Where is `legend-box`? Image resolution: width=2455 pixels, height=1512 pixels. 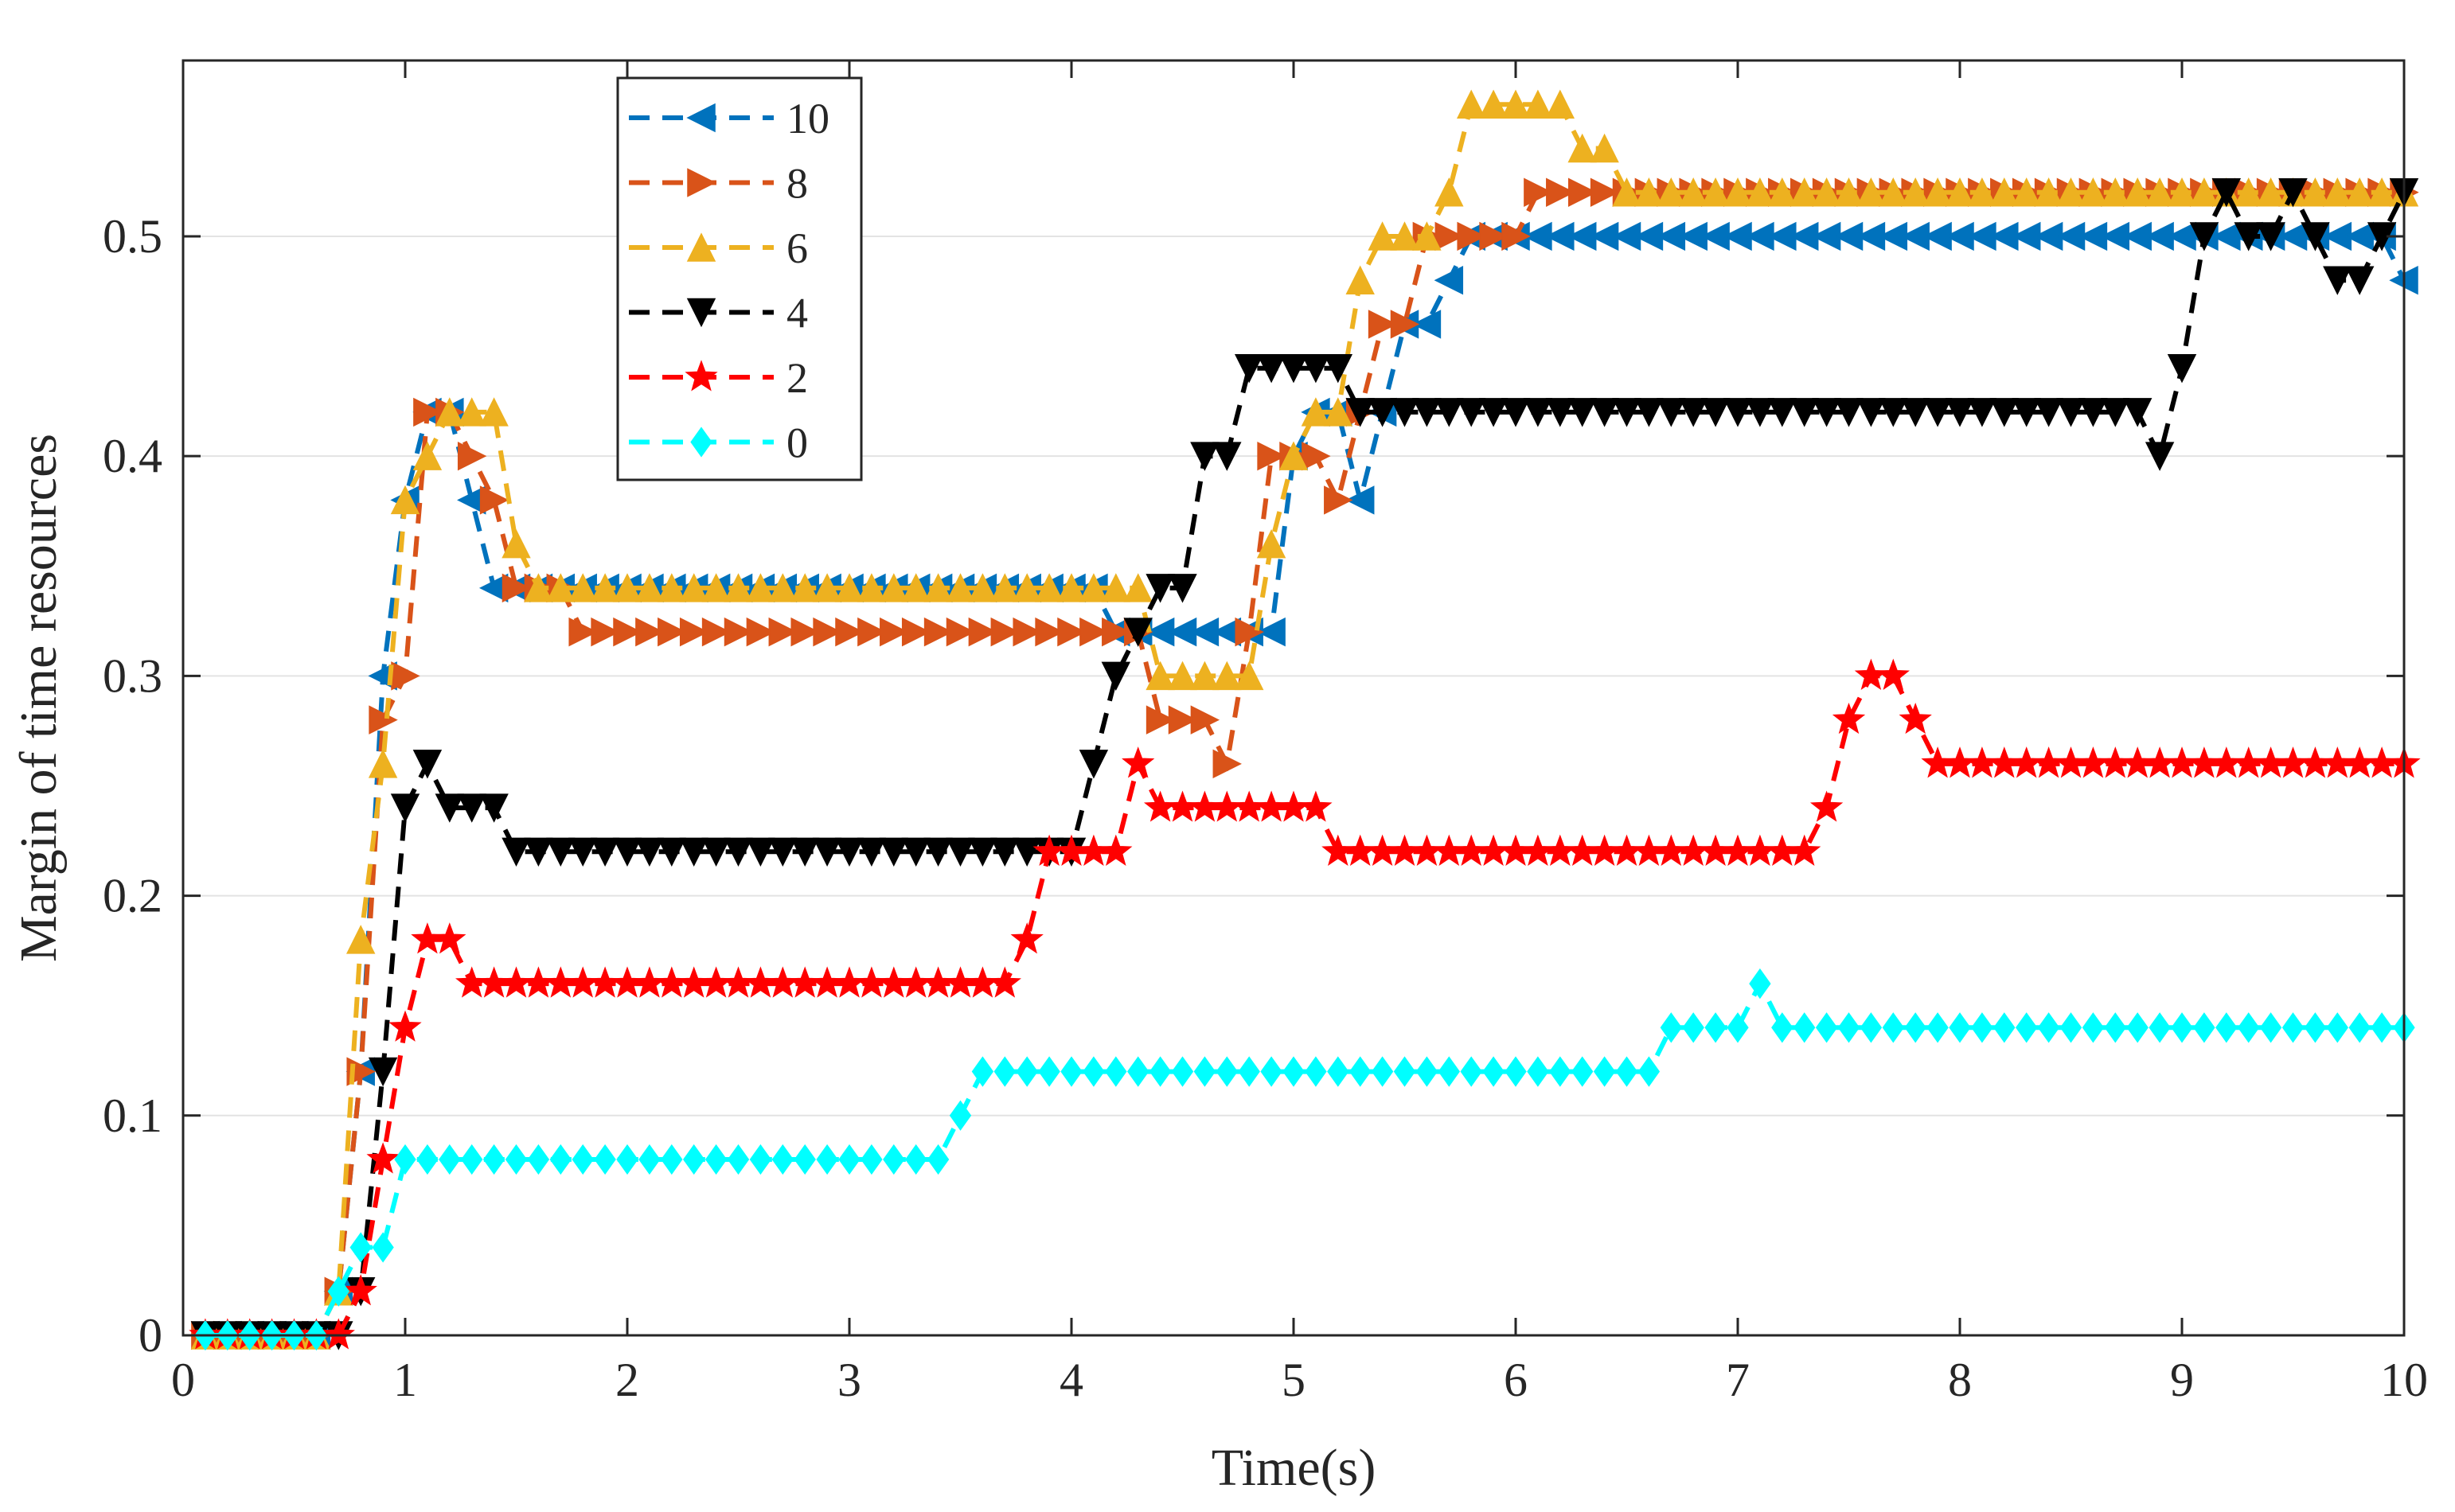
legend-box is located at coordinates (739, 278).